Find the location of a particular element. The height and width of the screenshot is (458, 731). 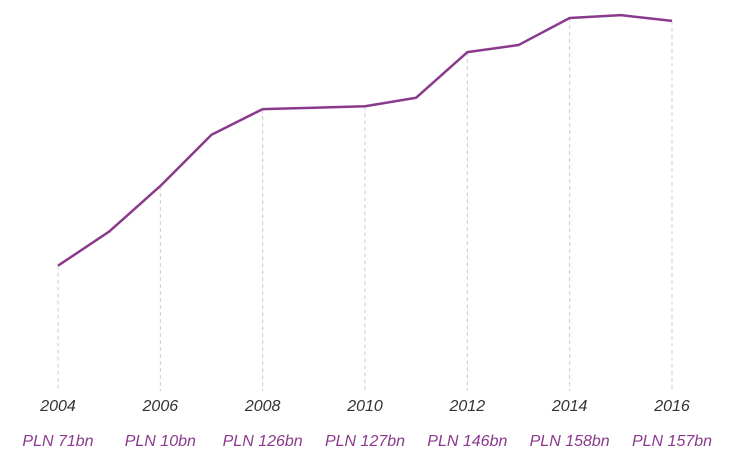

x-tick-label: 2004 is located at coordinates (57, 406).